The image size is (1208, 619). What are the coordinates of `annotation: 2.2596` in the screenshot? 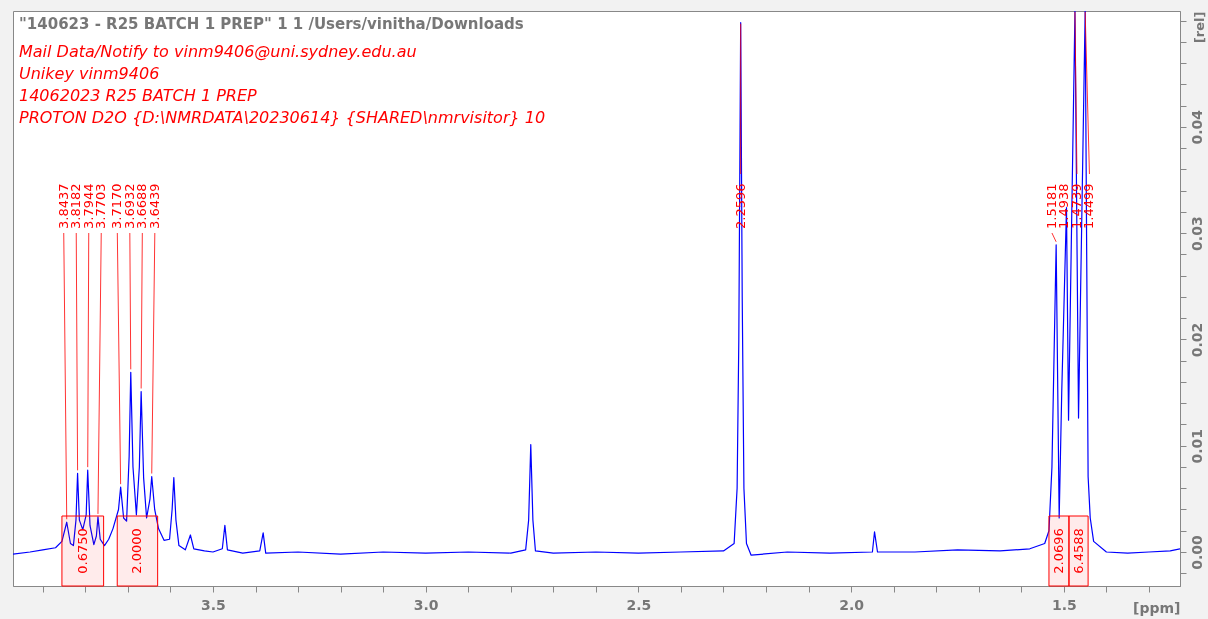 It's located at (740, 206).